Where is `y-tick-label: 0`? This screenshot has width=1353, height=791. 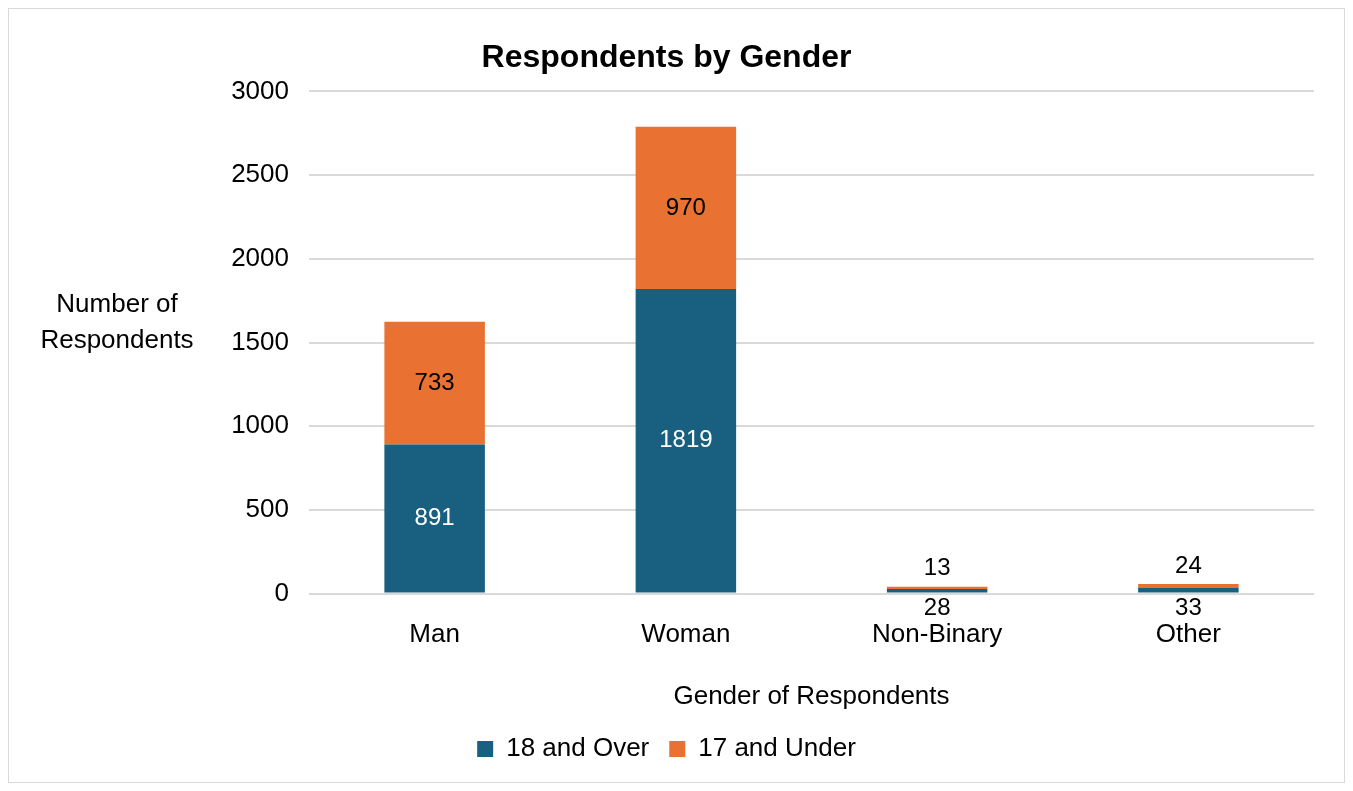 y-tick-label: 0 is located at coordinates (281, 591).